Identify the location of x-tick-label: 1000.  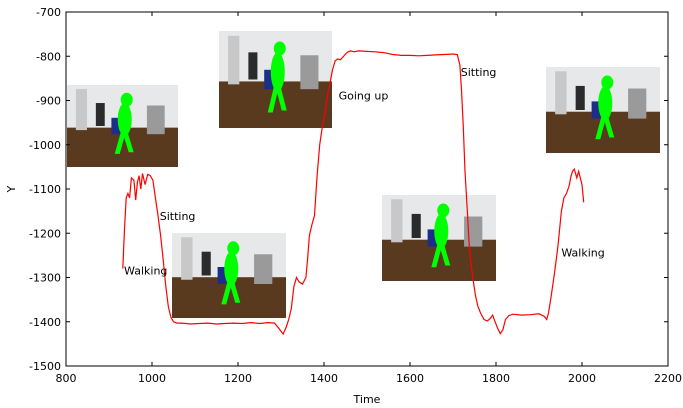
(152, 378).